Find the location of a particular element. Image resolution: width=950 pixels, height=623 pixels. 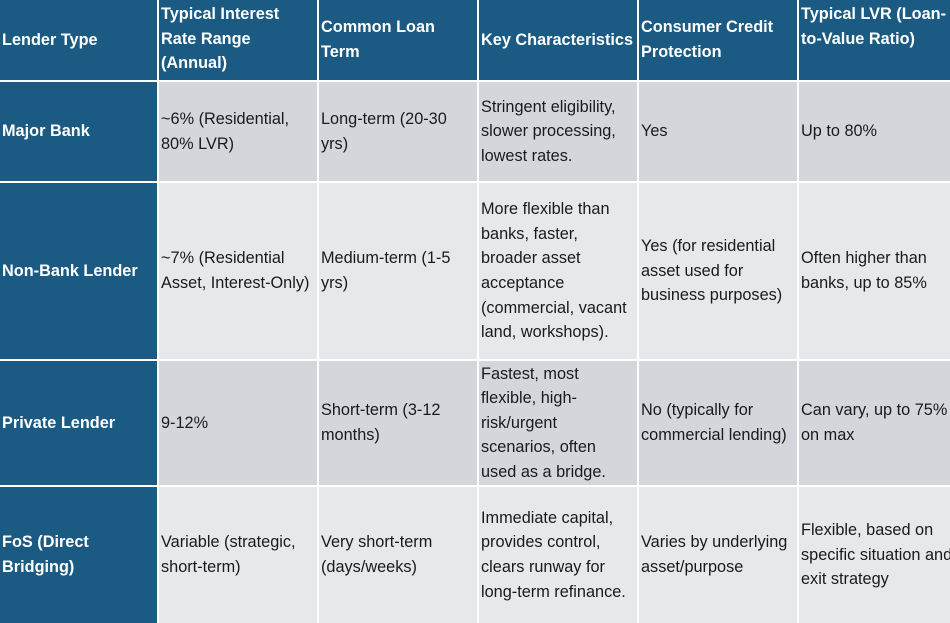

cell-text: Varies by underlying asset/purpose is located at coordinates (714, 554).